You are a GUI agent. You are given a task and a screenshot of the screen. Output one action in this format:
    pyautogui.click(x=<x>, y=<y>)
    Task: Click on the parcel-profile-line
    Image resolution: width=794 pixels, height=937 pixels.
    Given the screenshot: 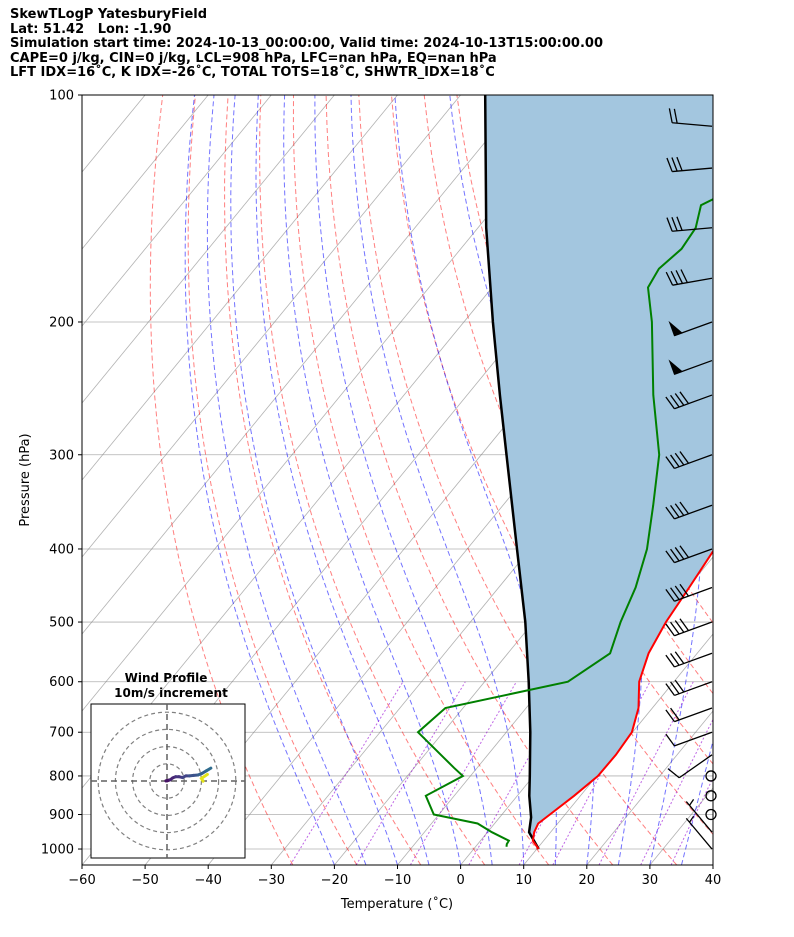 What is the action you would take?
    pyautogui.click(x=511, y=472)
    